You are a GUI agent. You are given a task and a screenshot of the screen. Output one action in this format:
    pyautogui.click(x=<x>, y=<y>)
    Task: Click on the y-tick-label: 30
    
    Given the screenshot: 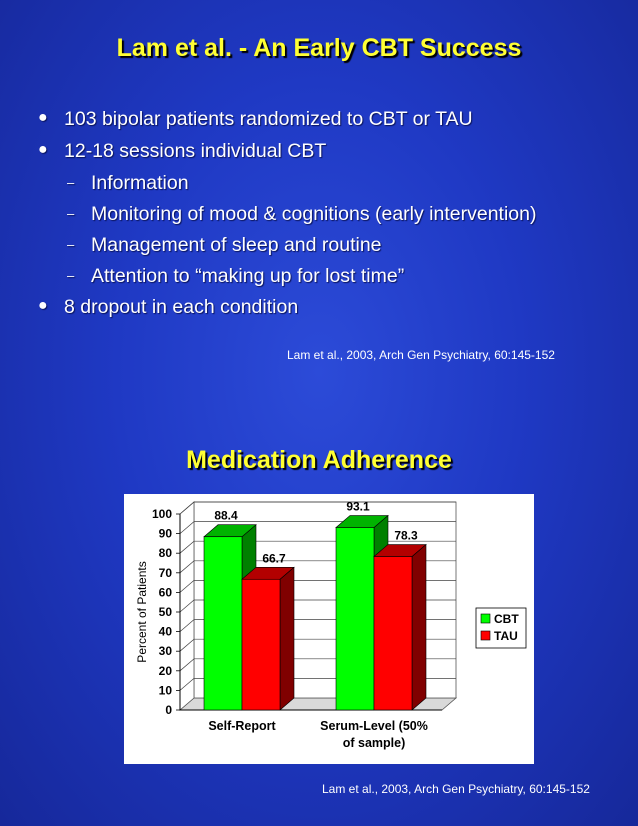 What is the action you would take?
    pyautogui.click(x=166, y=651)
    